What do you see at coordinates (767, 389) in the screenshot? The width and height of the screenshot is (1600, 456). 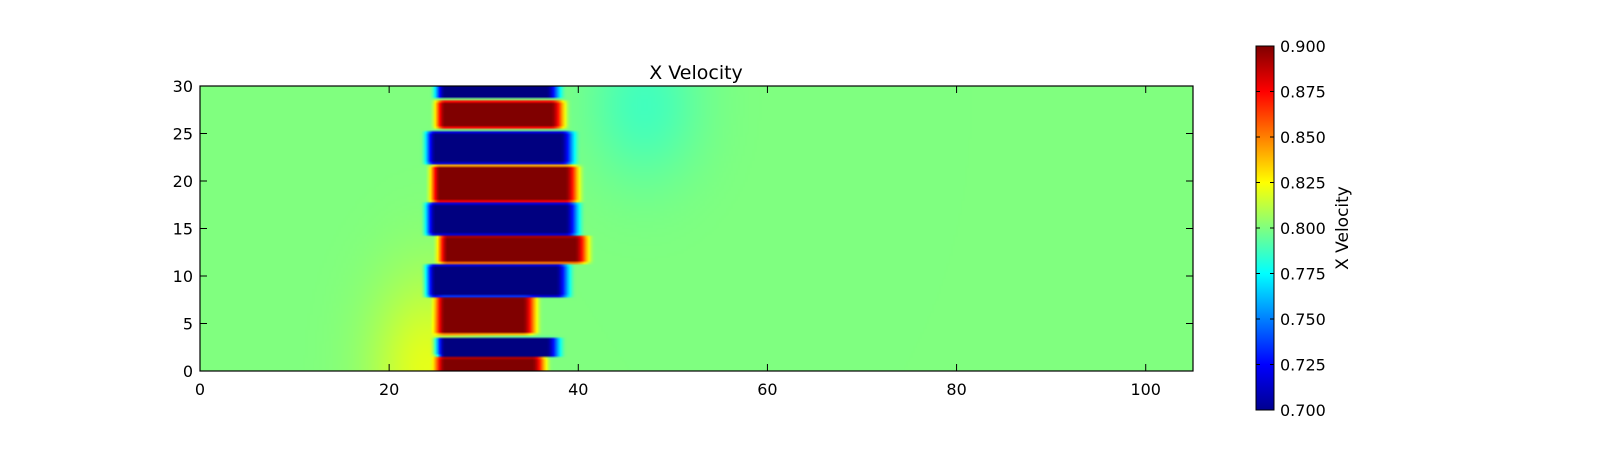 I see `x-tick-label: 60` at bounding box center [767, 389].